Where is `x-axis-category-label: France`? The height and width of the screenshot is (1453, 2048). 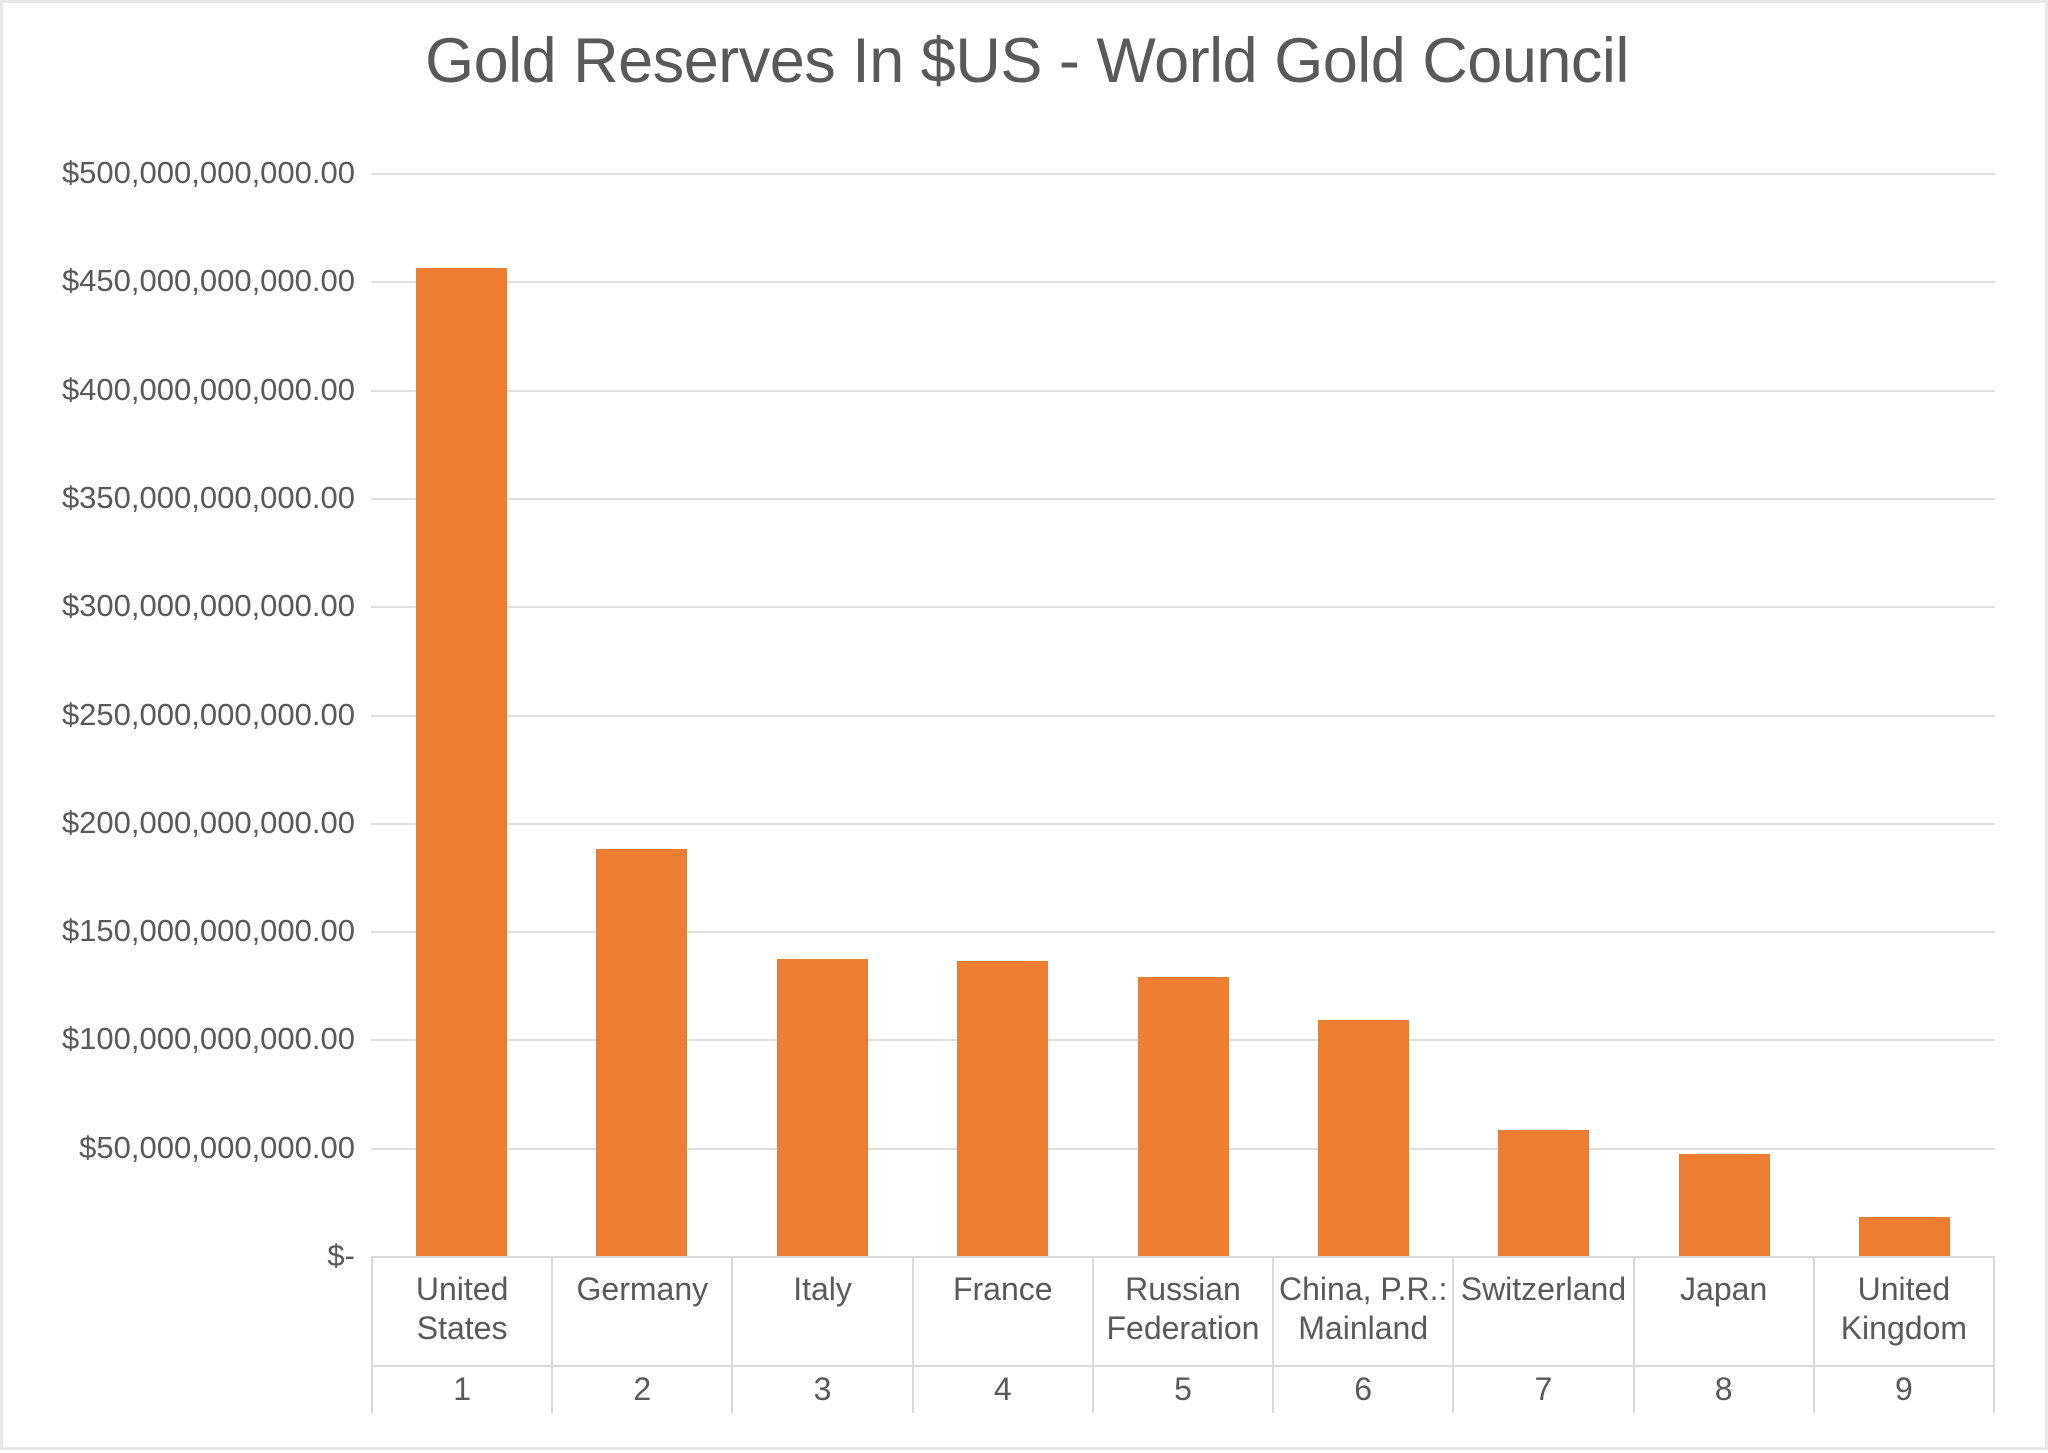
x-axis-category-label: France is located at coordinates (1002, 1289).